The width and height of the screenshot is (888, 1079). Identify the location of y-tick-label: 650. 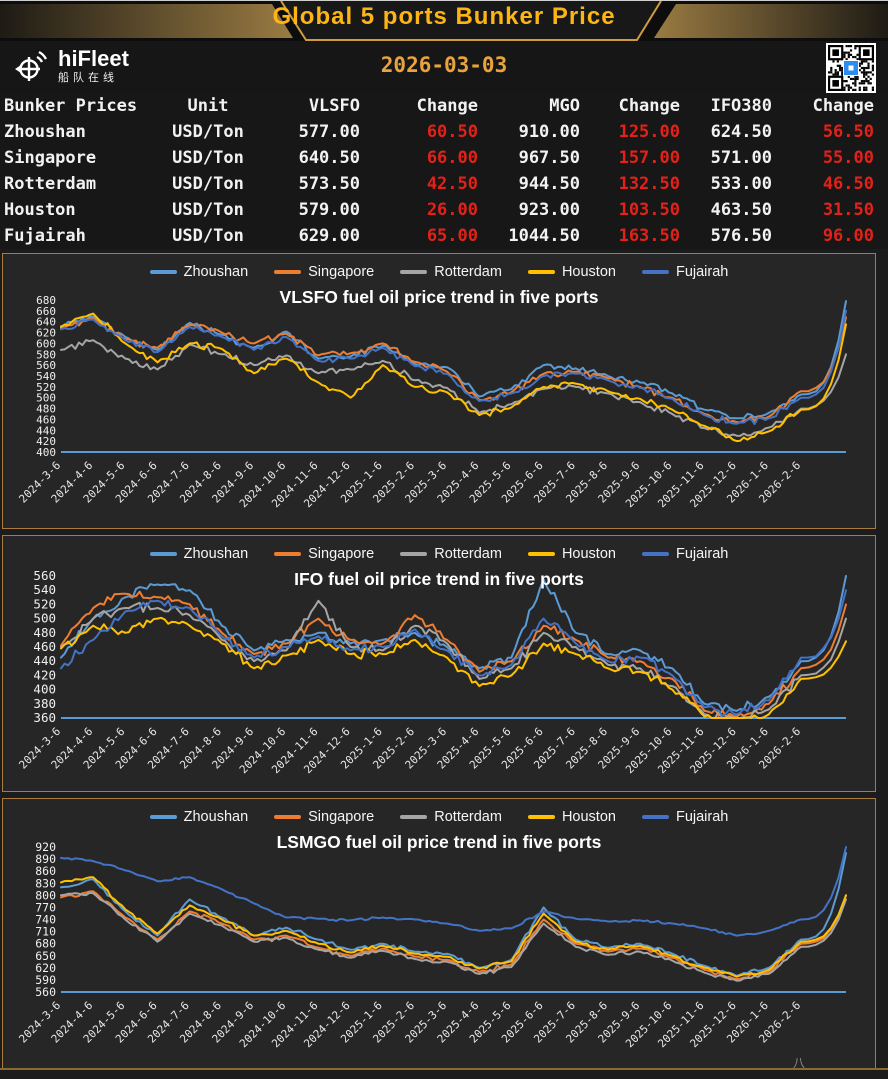
(45, 956).